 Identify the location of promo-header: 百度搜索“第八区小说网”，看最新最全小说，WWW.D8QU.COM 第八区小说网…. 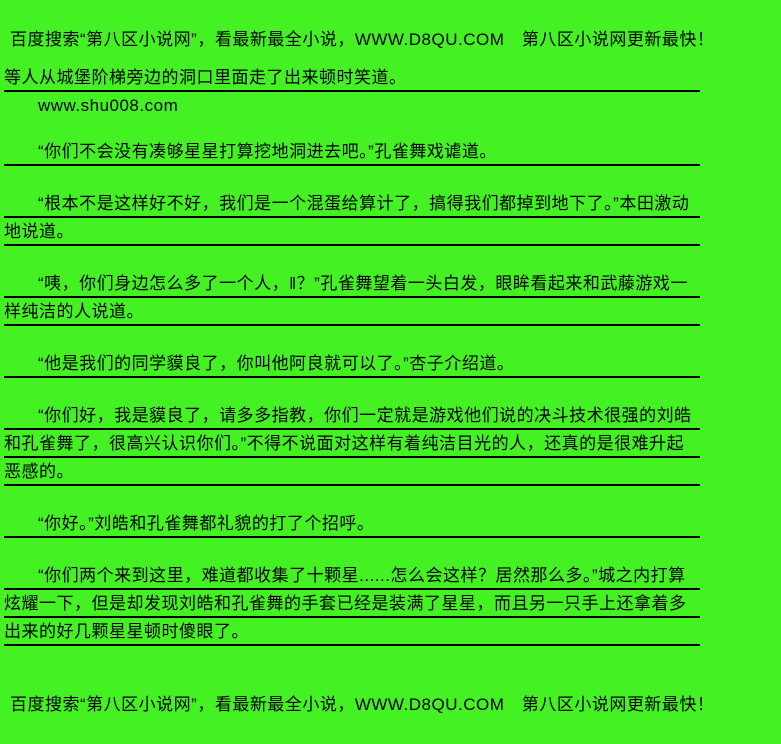
(362, 39).